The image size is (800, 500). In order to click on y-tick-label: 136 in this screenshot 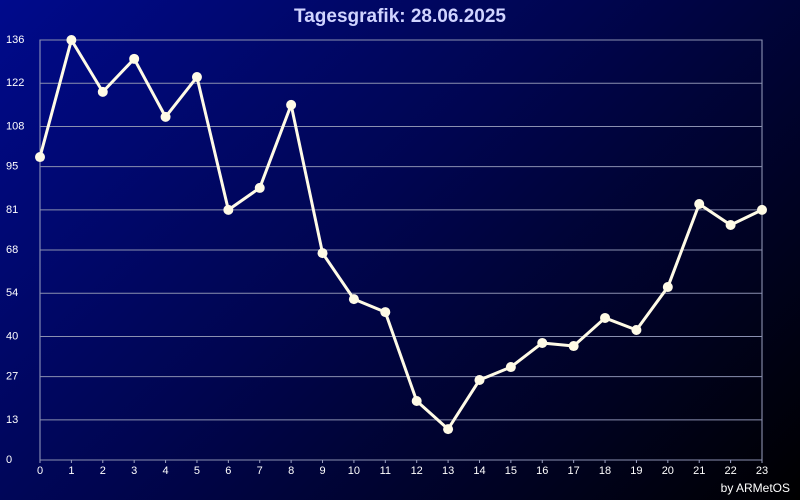, I will do `click(15, 40)`.